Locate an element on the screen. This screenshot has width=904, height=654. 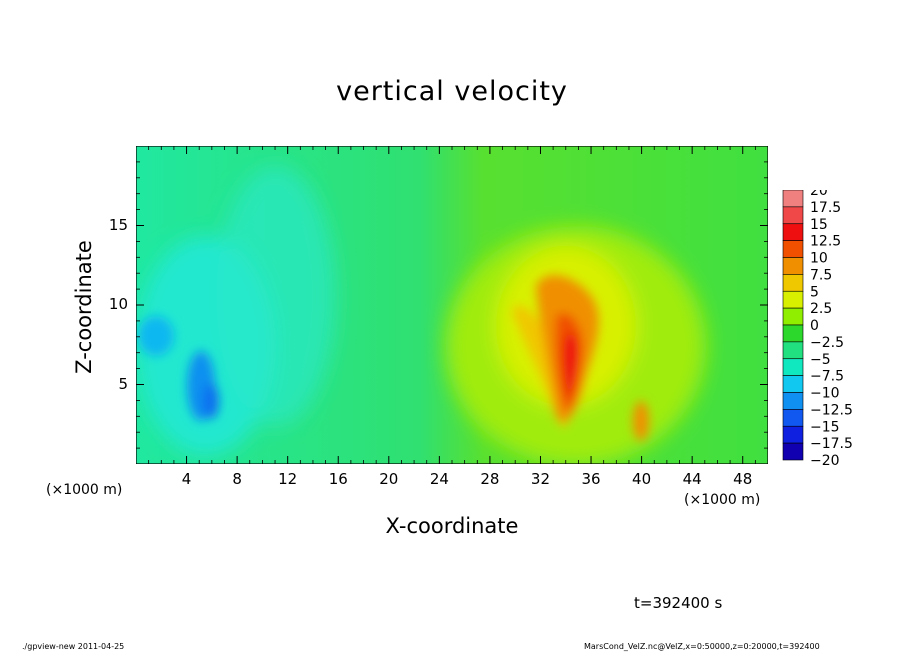
x-tick-label: 48 is located at coordinates (743, 479).